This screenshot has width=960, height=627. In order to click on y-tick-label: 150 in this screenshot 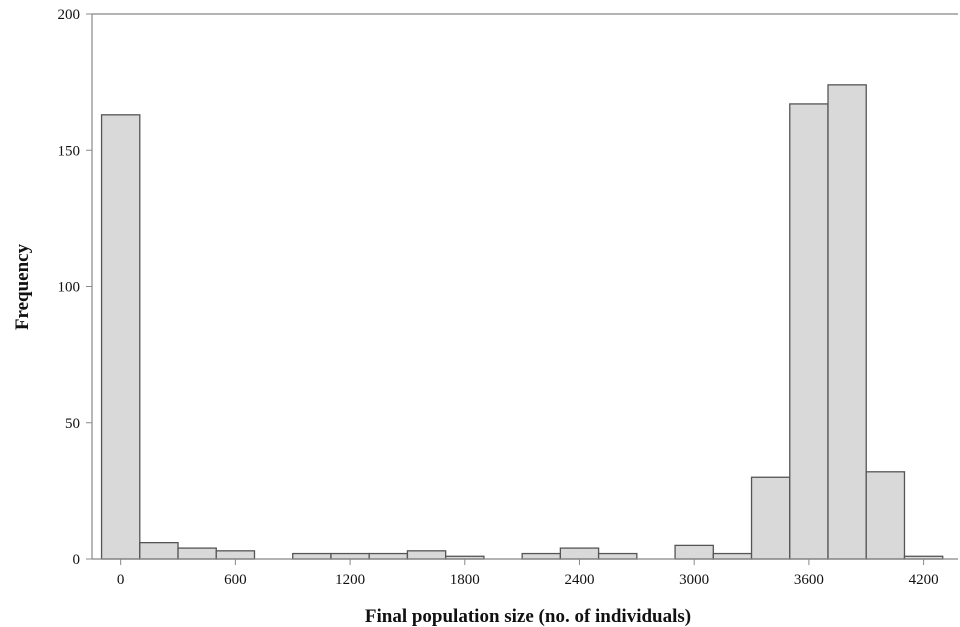, I will do `click(69, 151)`.